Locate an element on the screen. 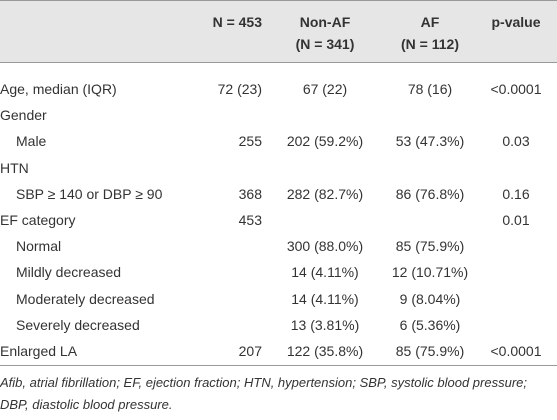 The height and width of the screenshot is (420, 557). table-cell: 368 is located at coordinates (250, 193).